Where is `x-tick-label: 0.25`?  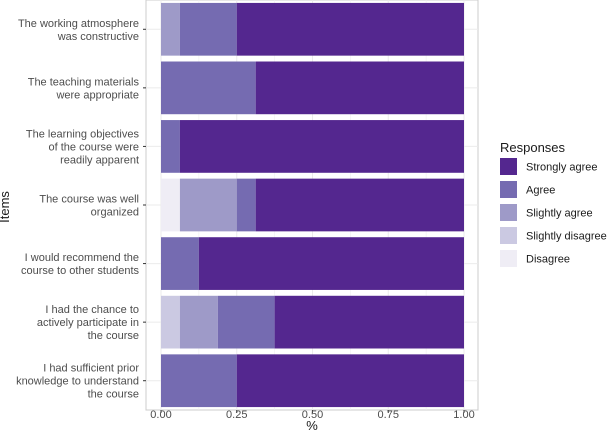 x-tick-label: 0.25 is located at coordinates (236, 415).